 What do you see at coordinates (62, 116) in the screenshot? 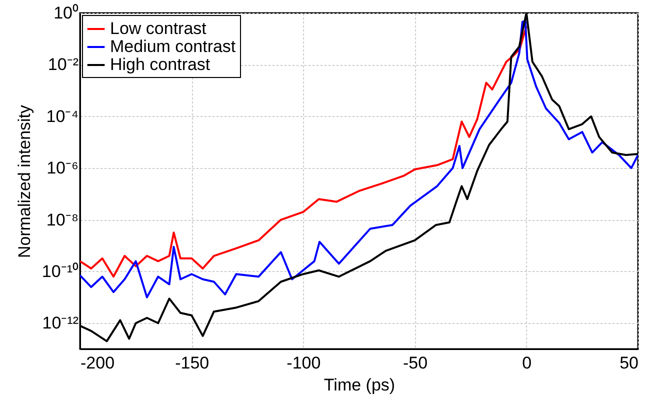
I see `y-tick-label: 10⁻⁴` at bounding box center [62, 116].